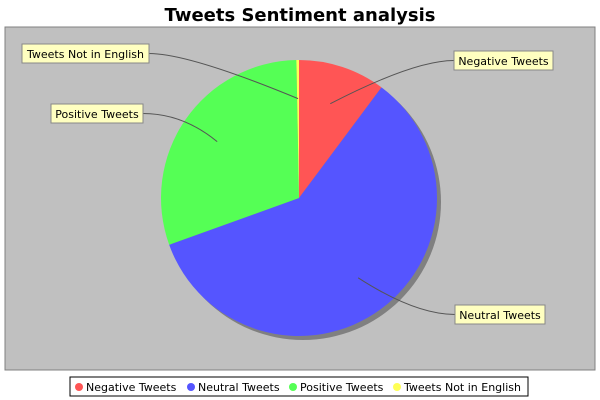 This screenshot has height=400, width=600. I want to click on slice-label-box-tweets-not-in-english, so click(85, 53).